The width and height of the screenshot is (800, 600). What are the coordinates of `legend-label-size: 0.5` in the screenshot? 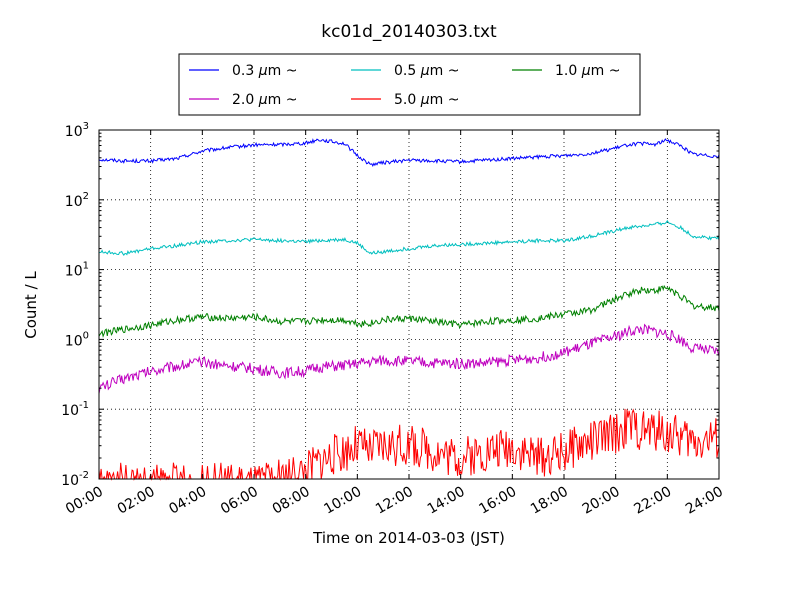 It's located at (407, 71).